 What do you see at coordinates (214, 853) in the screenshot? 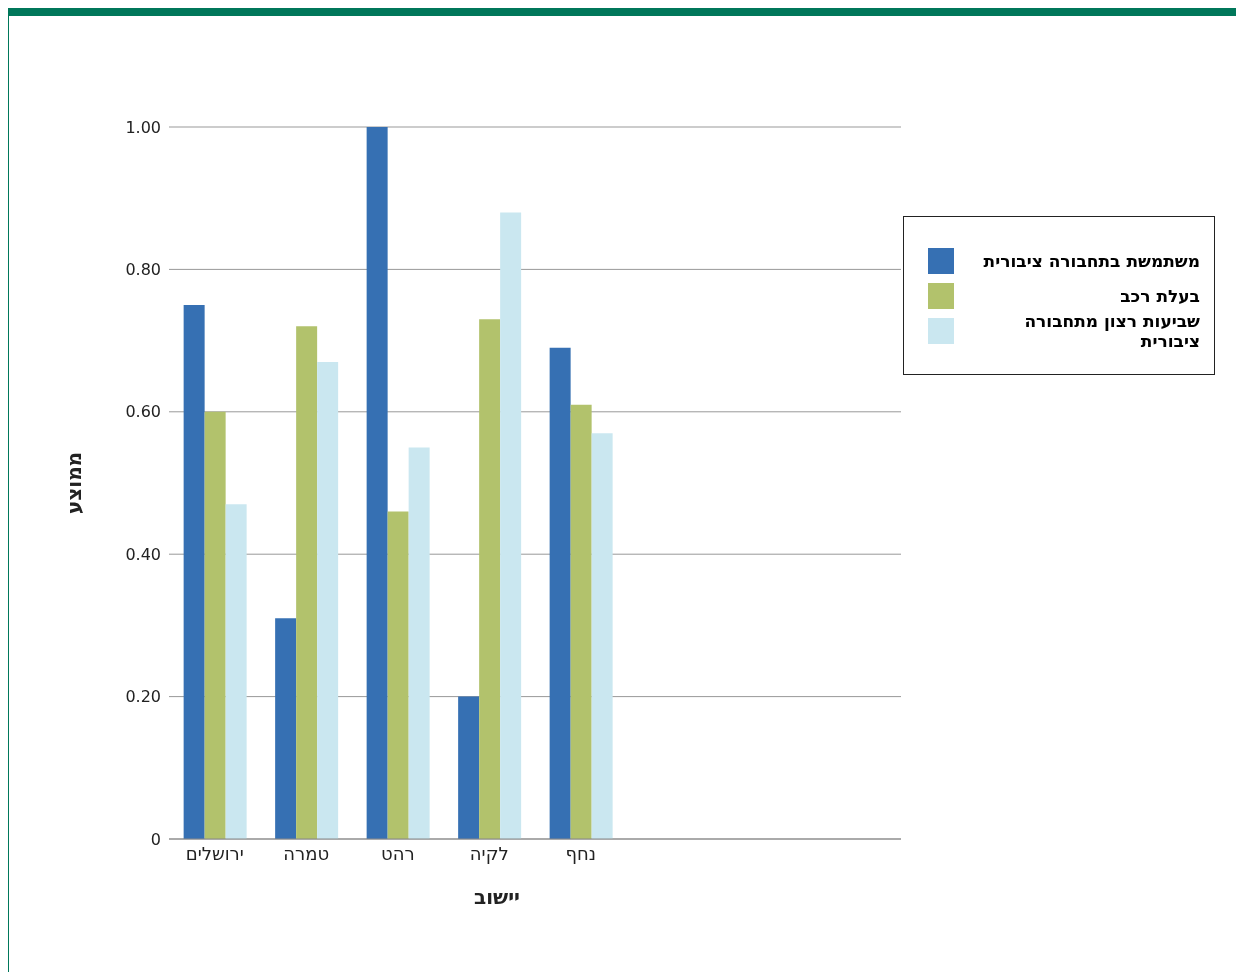
I see `x-tick-label: ירושלים` at bounding box center [214, 853].